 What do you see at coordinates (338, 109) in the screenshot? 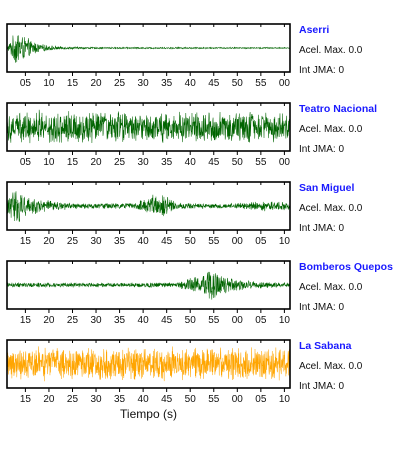
I see `station-name: Teatro Nacional` at bounding box center [338, 109].